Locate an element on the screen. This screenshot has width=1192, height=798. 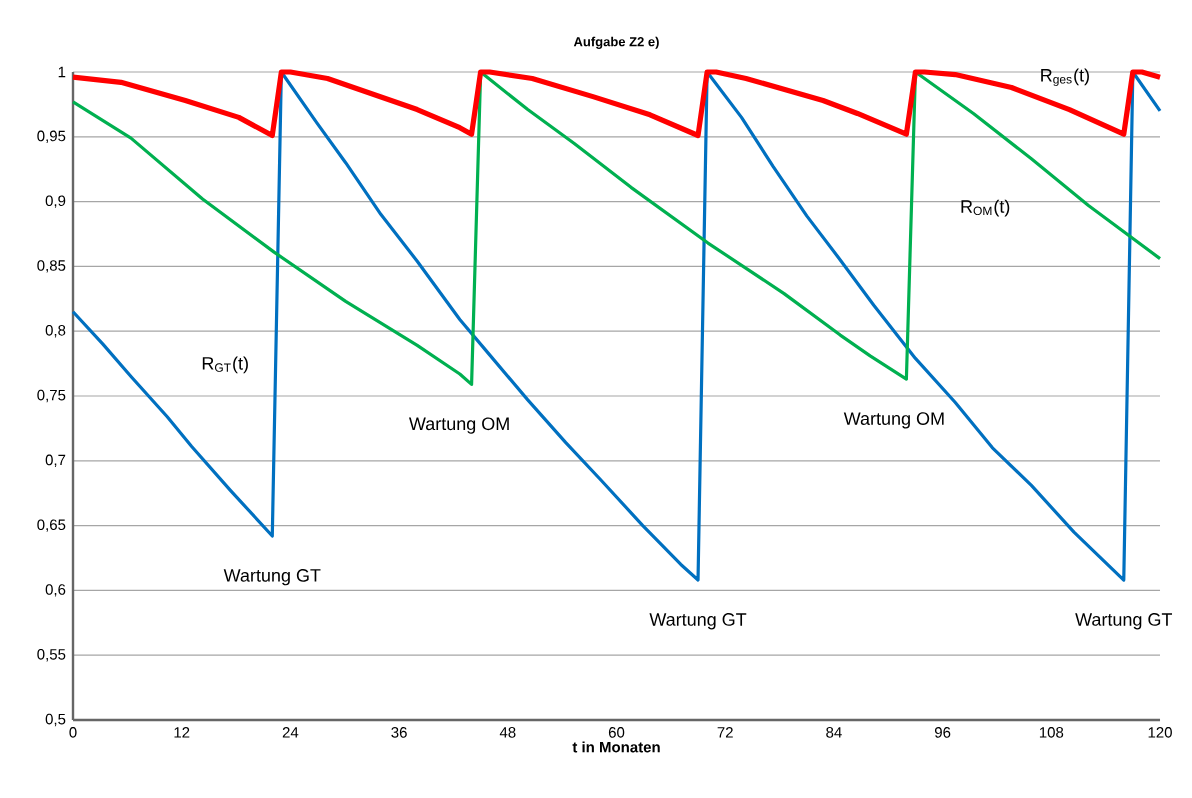
x-tick-label: 72 is located at coordinates (725, 732).